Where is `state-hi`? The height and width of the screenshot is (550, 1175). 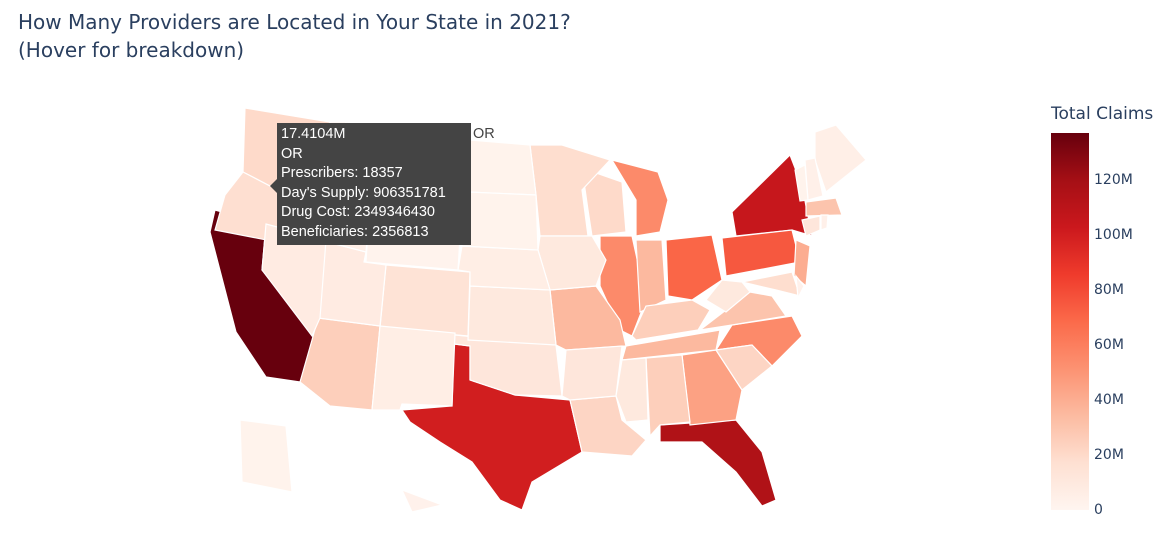 state-hi is located at coordinates (422, 500).